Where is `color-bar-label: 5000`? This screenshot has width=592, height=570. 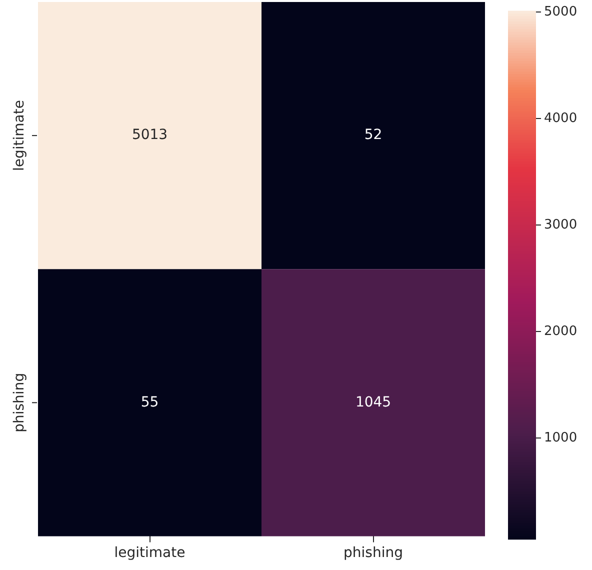 color-bar-label: 5000 is located at coordinates (561, 12).